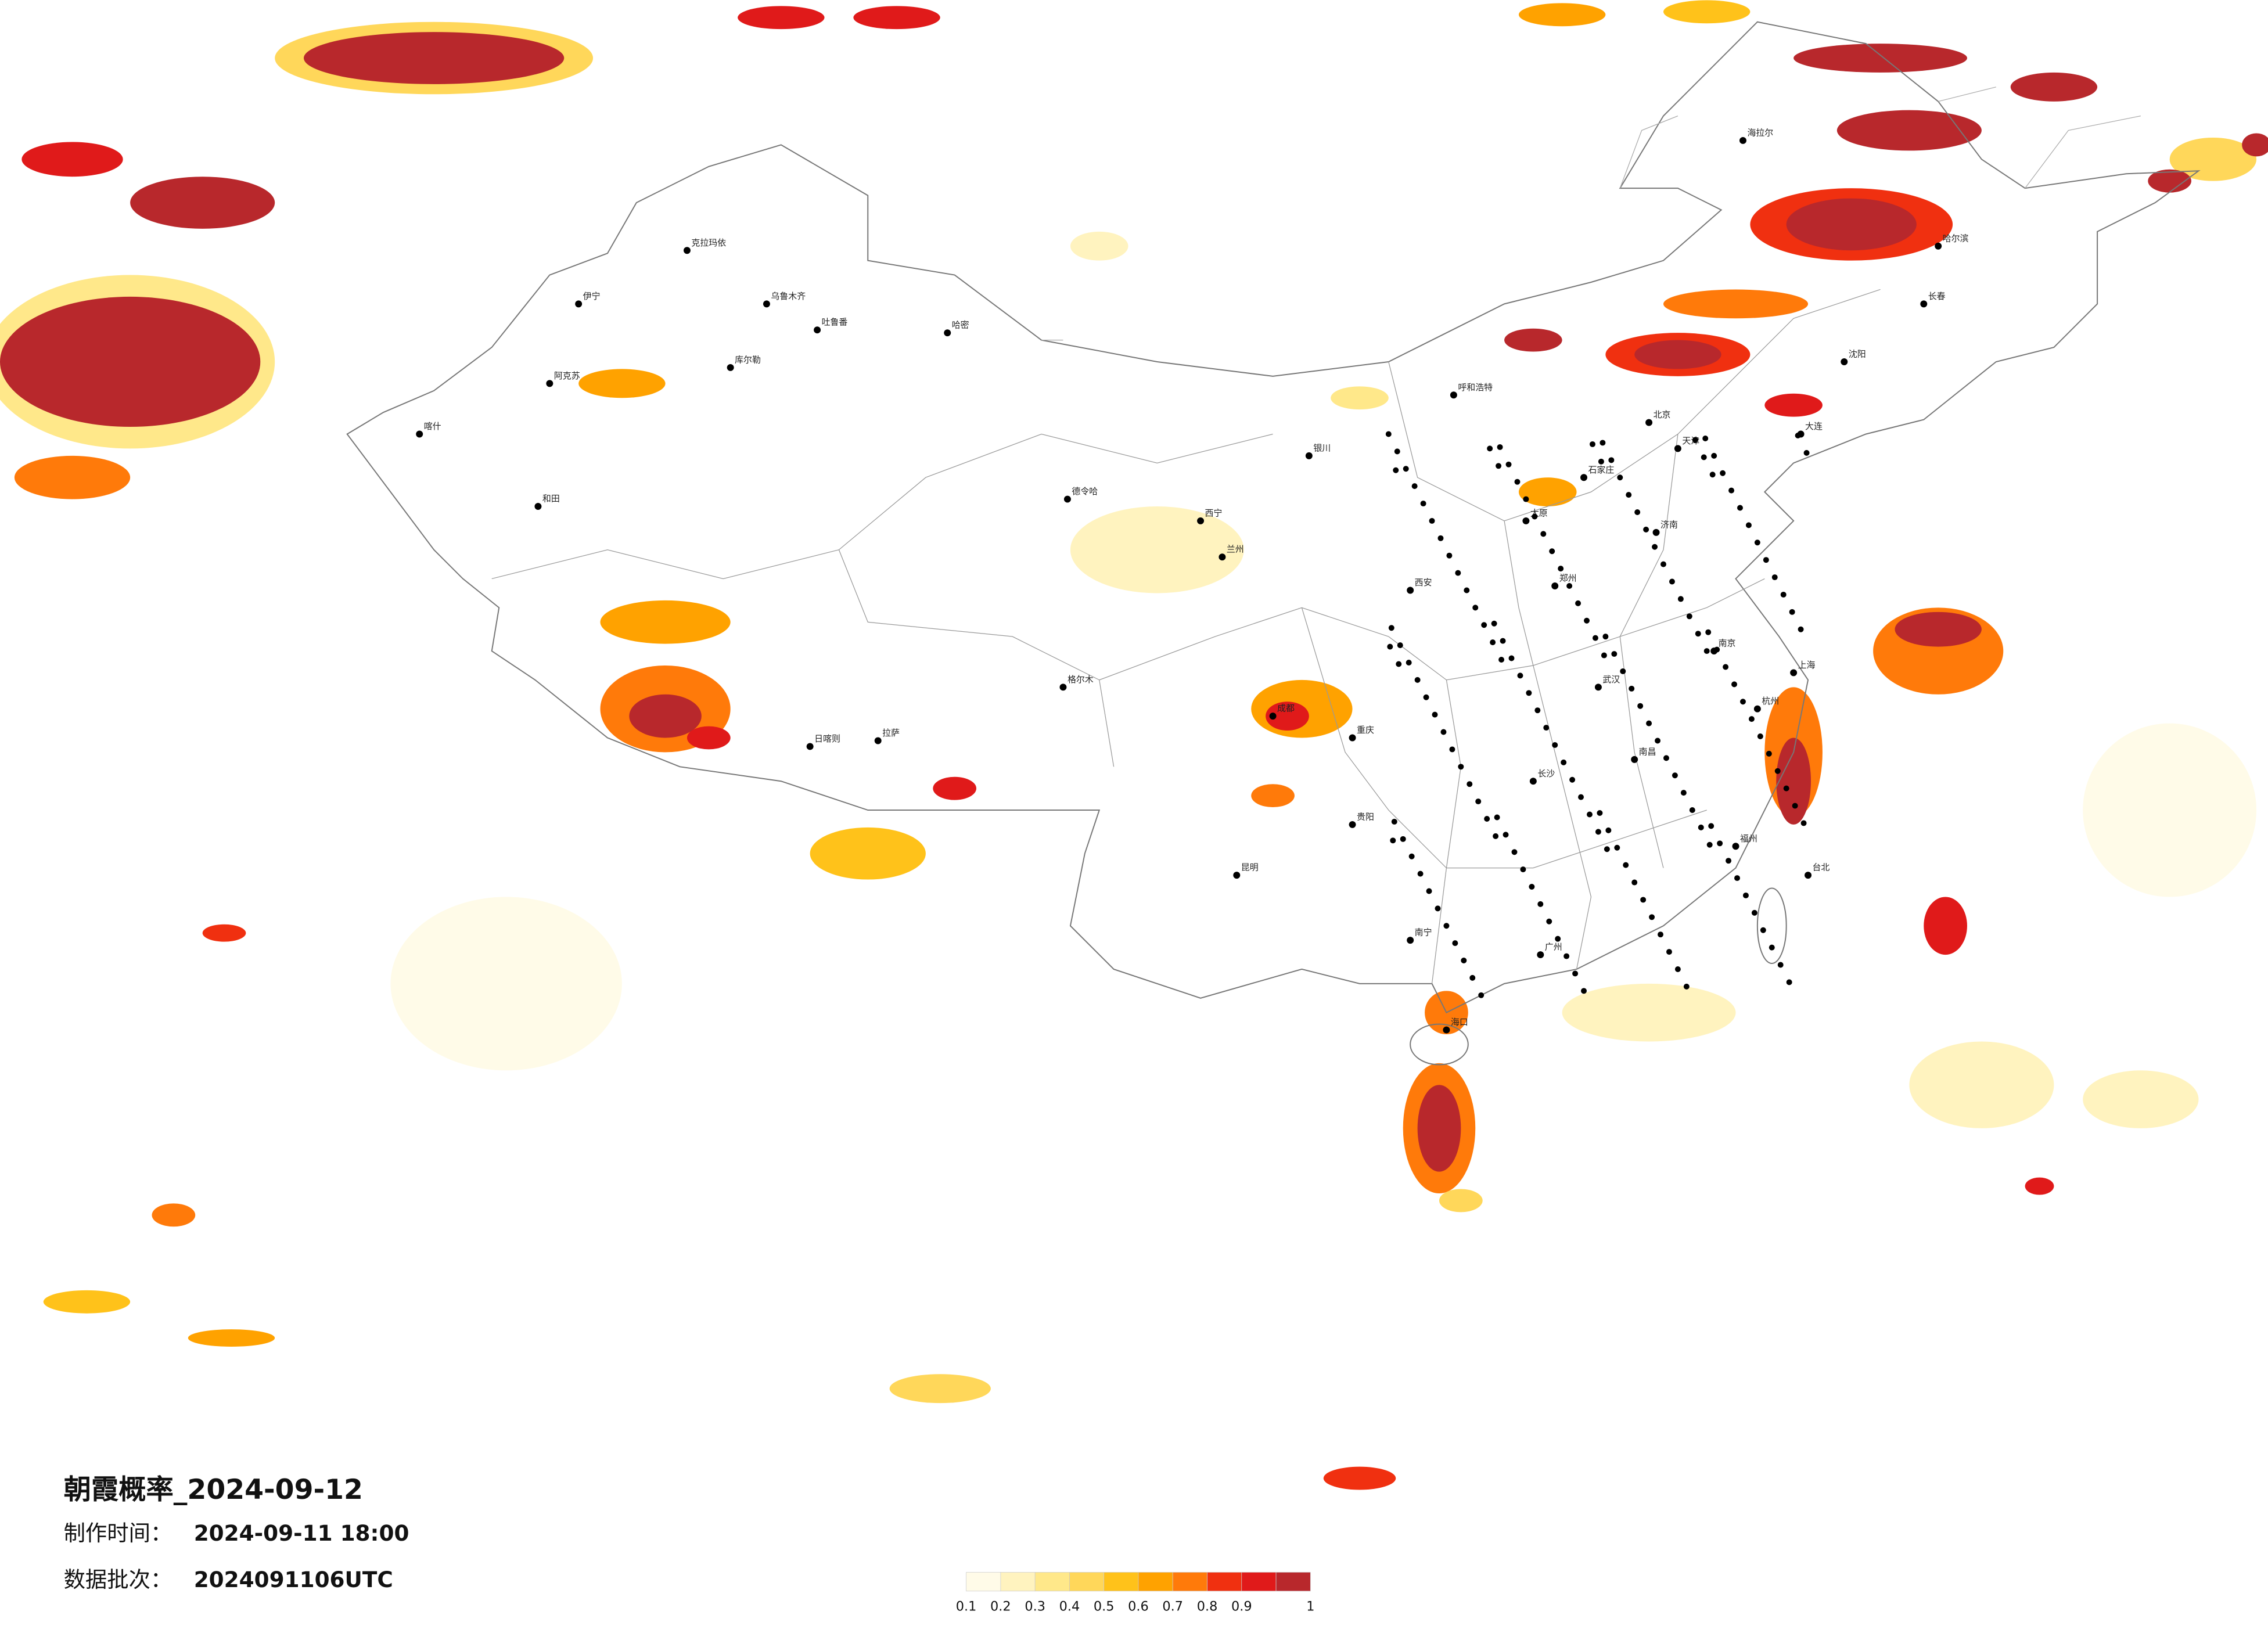  What do you see at coordinates (1770, 701) in the screenshot?
I see `city-label: 杭州` at bounding box center [1770, 701].